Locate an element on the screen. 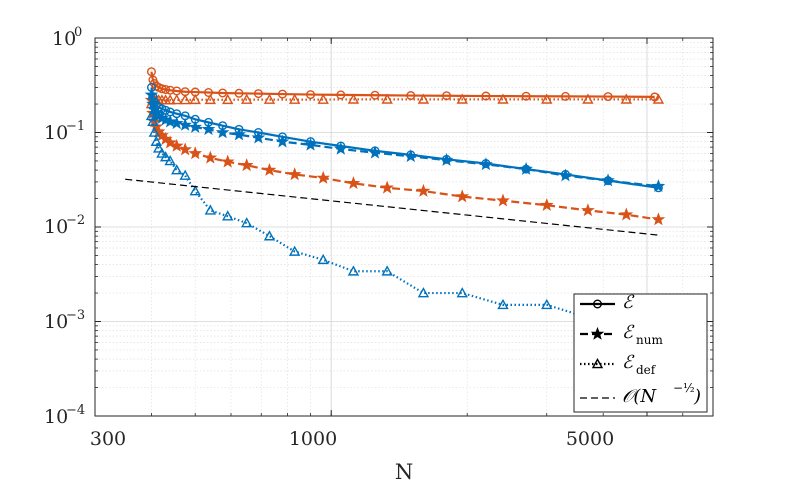 This screenshot has width=789, height=493. legend-label-e: ℰ is located at coordinates (628, 302).